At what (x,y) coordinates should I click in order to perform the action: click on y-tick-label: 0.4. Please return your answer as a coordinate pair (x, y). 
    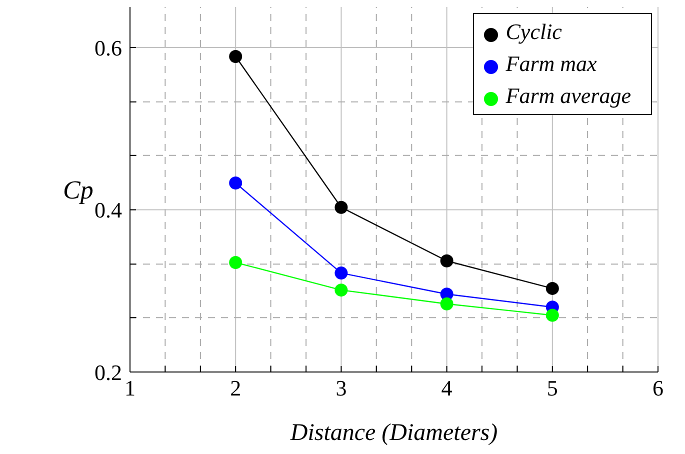
    Looking at the image, I should click on (108, 210).